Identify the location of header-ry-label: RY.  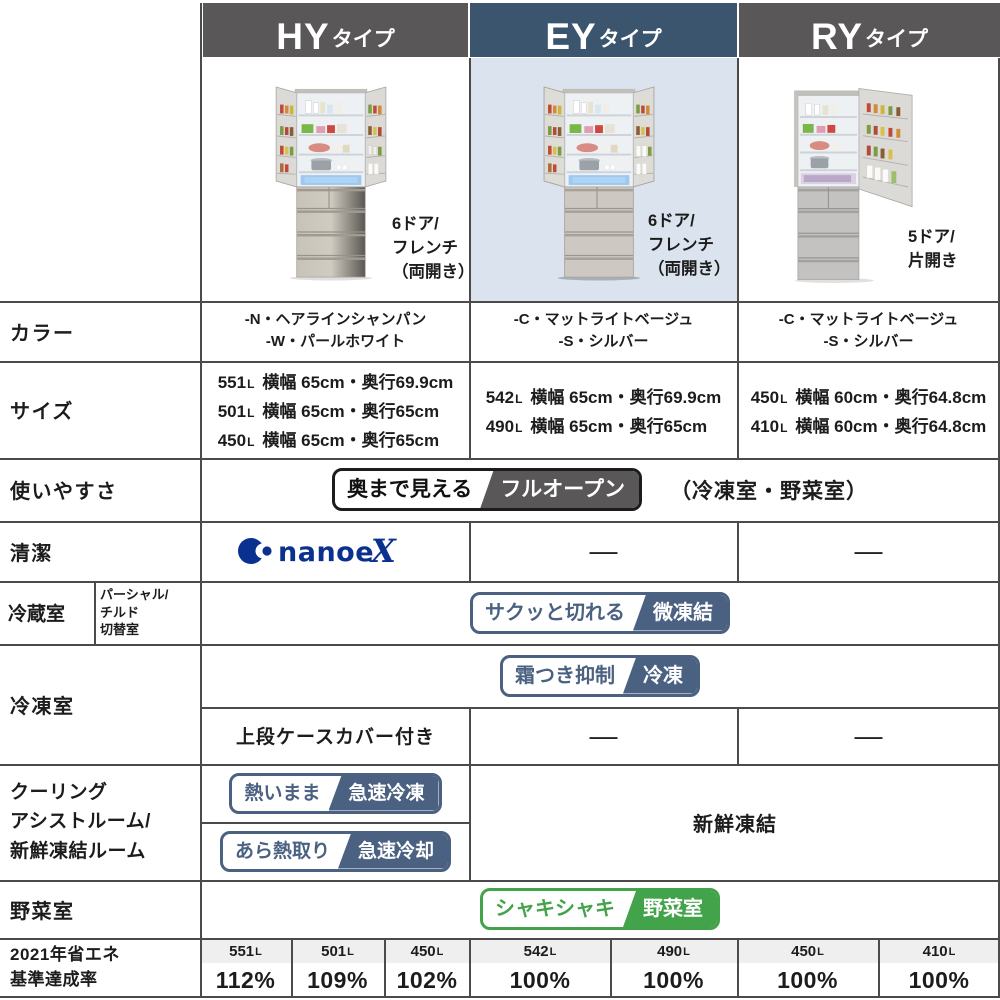
(837, 36).